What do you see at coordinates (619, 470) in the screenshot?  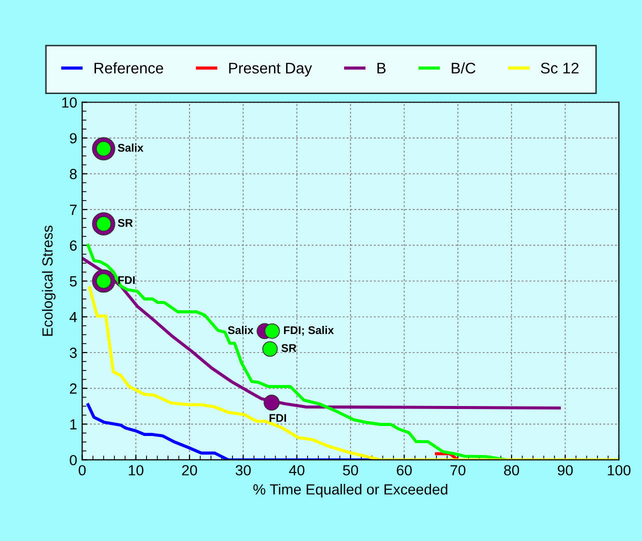 I see `x-tick-label: 100` at bounding box center [619, 470].